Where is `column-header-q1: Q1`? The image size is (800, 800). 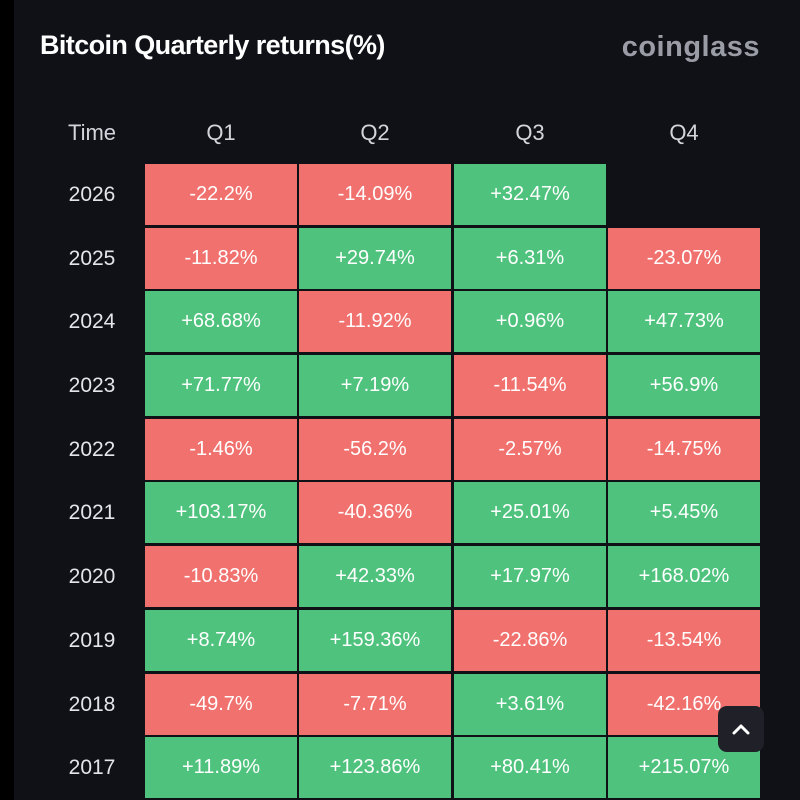
column-header-q1: Q1 is located at coordinates (221, 132).